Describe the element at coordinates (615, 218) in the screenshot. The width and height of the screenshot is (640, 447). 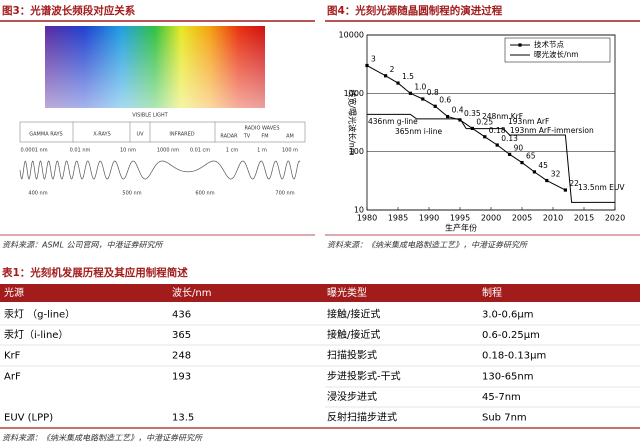
I see `x-tick-label: 2020` at that location.